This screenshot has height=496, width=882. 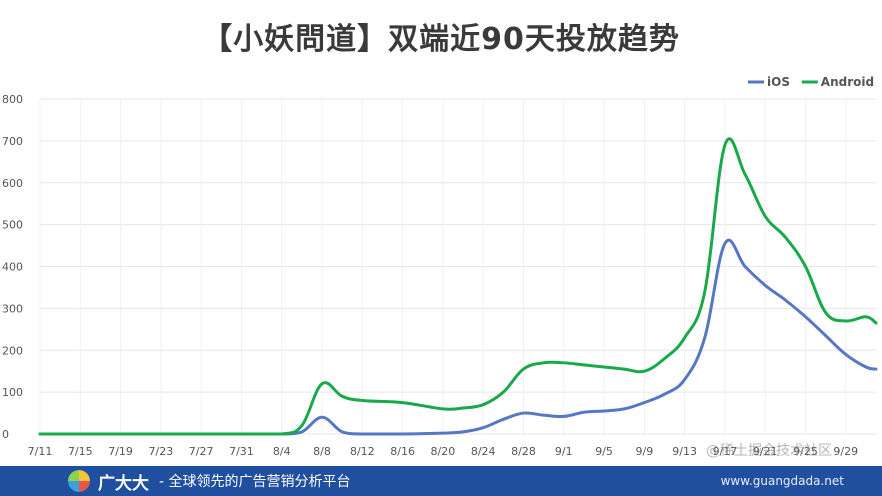 What do you see at coordinates (120, 451) in the screenshot?
I see `x-tick-label: 7/19` at bounding box center [120, 451].